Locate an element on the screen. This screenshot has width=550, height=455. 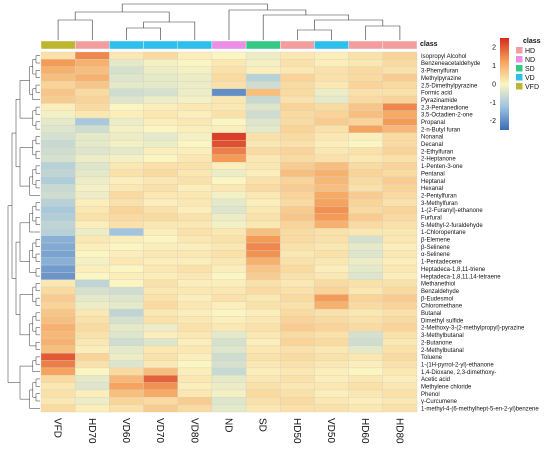
class-legend-label: SD is located at coordinates (530, 69).